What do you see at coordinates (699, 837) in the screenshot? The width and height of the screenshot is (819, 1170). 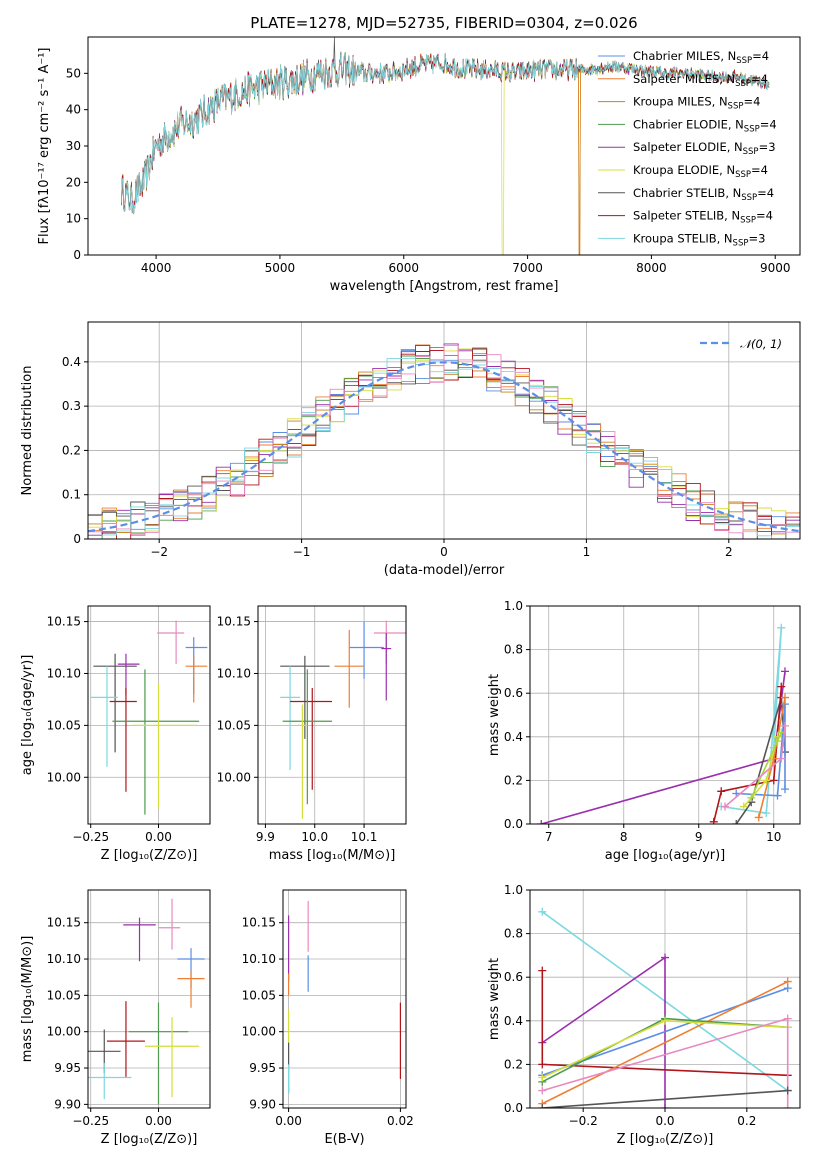 I see `x-tick-label: 9` at bounding box center [699, 837].